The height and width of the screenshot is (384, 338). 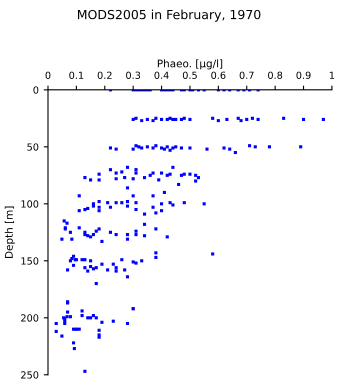 What do you see at coordinates (247, 75) in the screenshot?
I see `x-tick-label: 0.7` at bounding box center [247, 75].